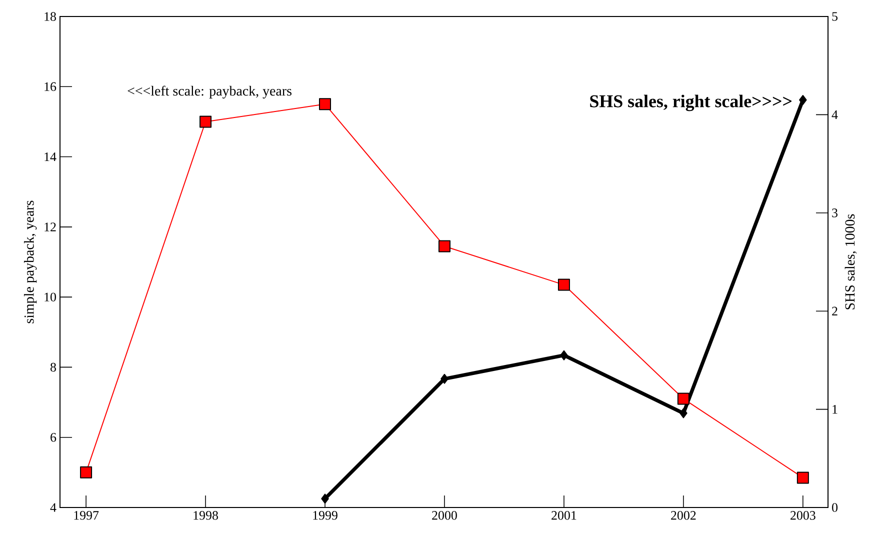 The width and height of the screenshot is (874, 537). Describe the element at coordinates (850, 262) in the screenshot. I see `y2-axis-title: SHS sales, 1000s` at that location.